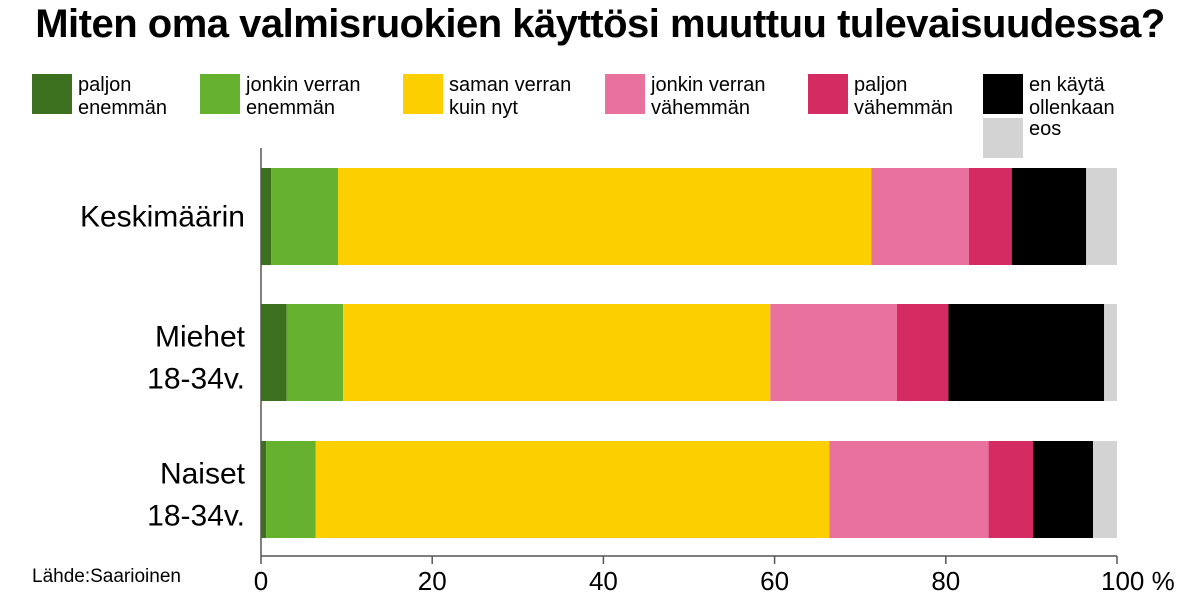  I want to click on legend-item-paljon-enemman: paljon enemmän, so click(99, 97).